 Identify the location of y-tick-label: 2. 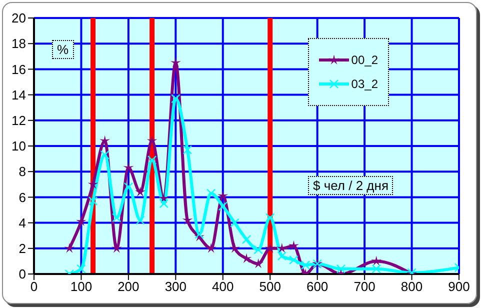
(22, 248).